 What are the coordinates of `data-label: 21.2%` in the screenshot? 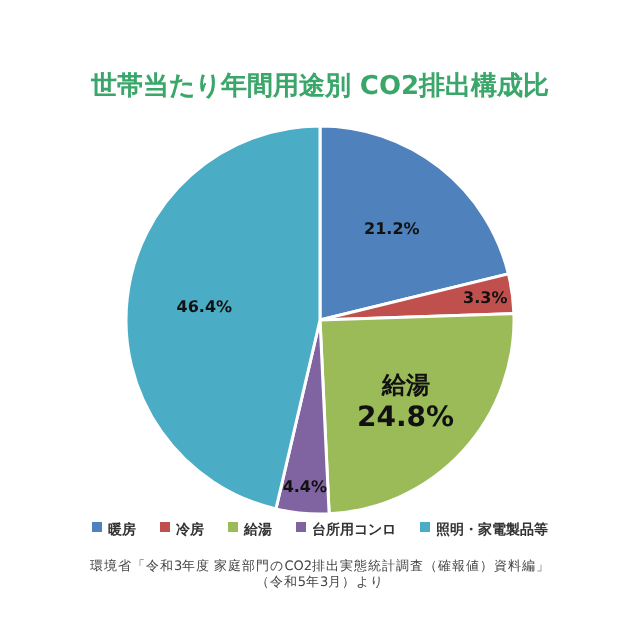 It's located at (392, 229).